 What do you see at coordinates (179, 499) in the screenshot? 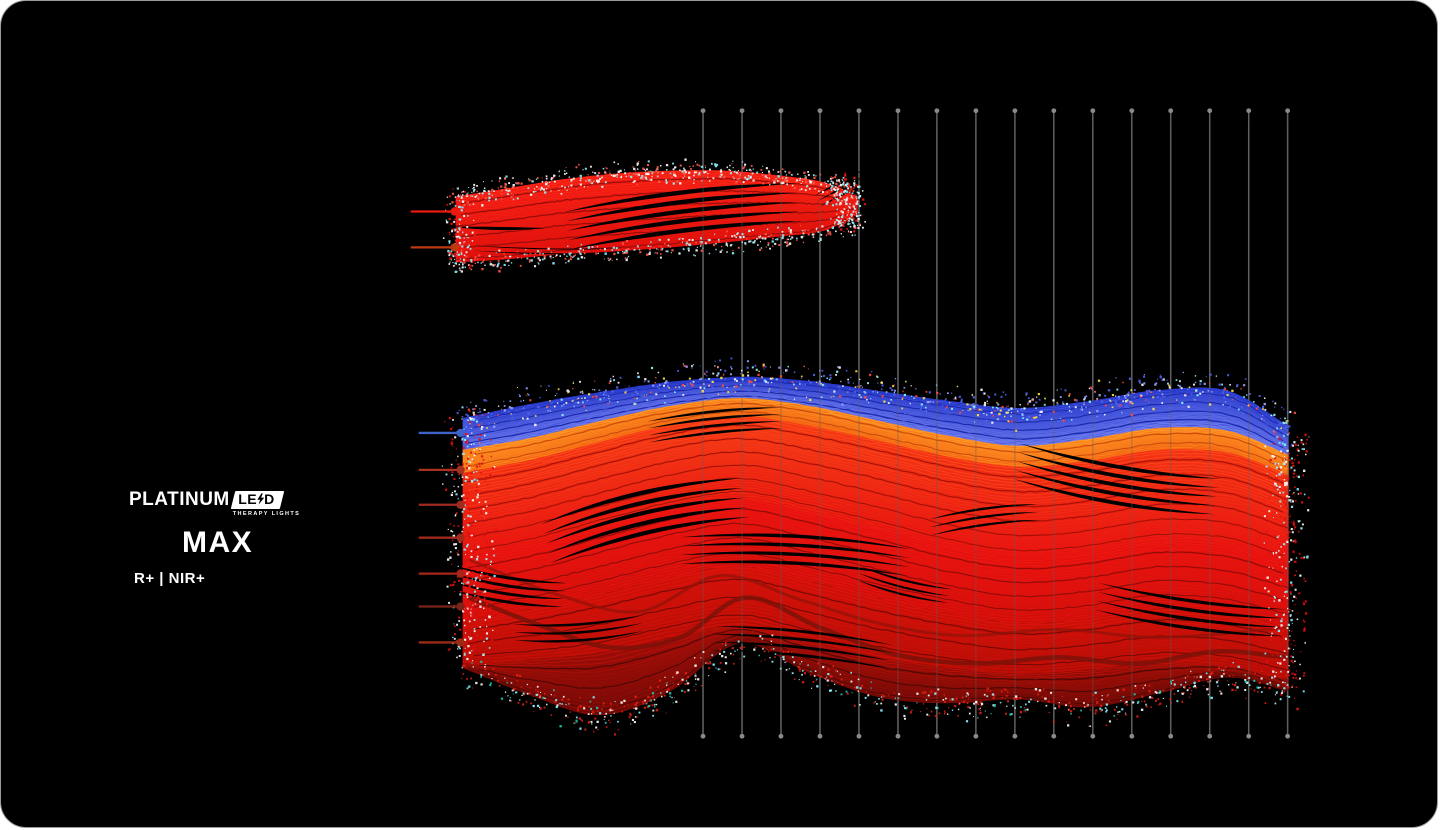
I see `brand-wordmark-platinum: PLATINUM` at bounding box center [179, 499].